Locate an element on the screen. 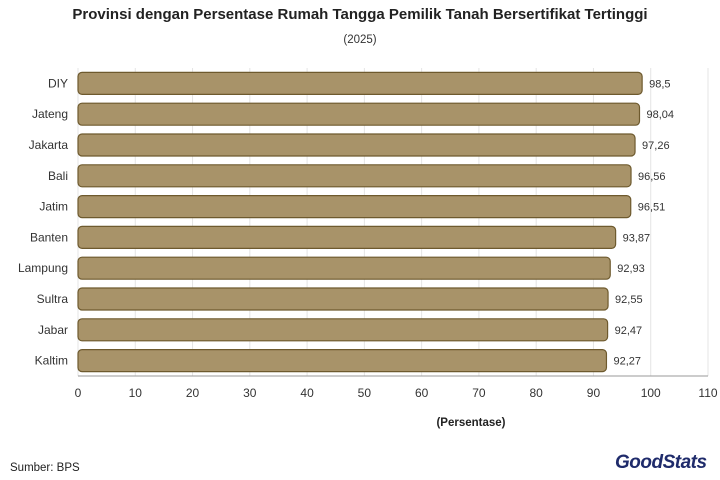 This screenshot has width=720, height=480. value-label: 93,87 is located at coordinates (637, 238).